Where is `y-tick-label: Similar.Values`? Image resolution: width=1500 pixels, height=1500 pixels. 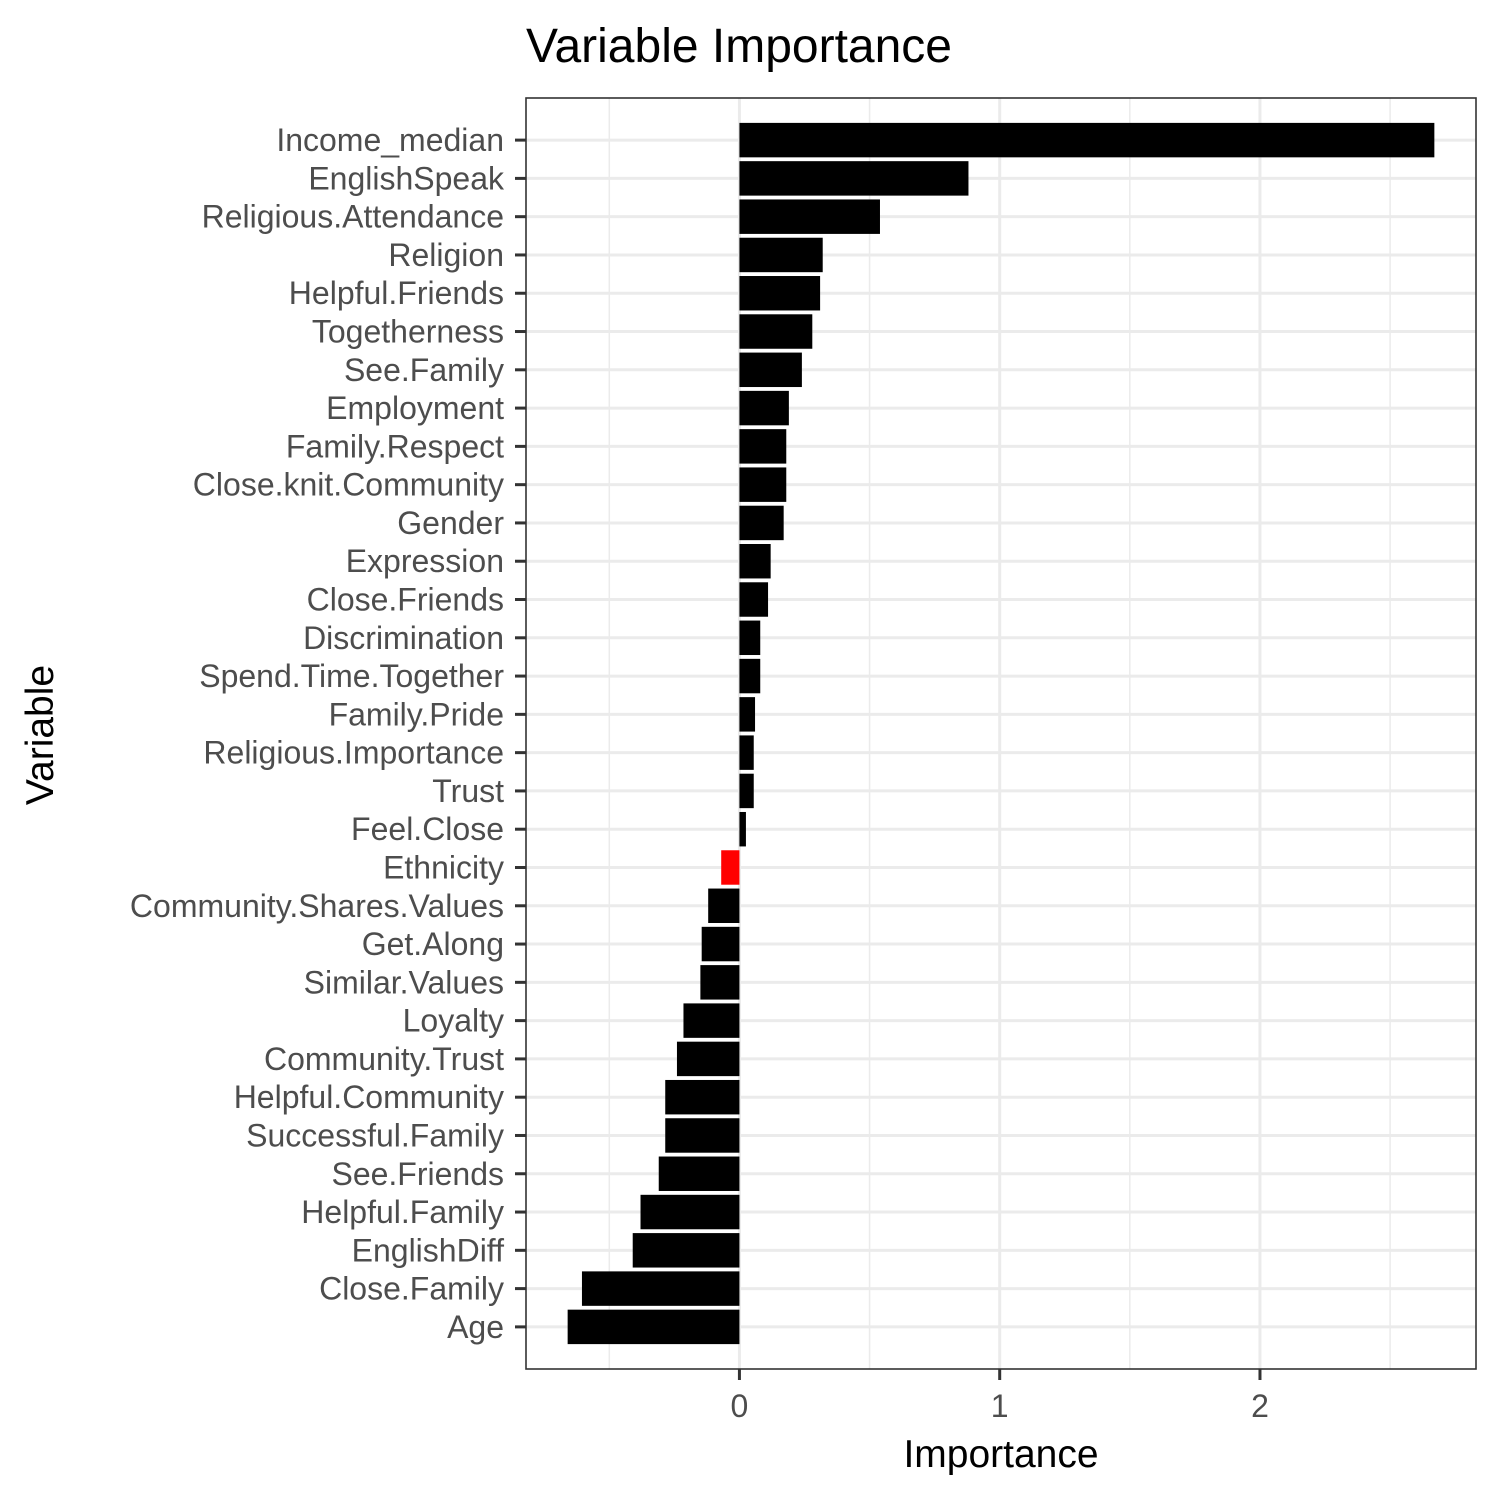
y-tick-label: Similar.Values is located at coordinates (404, 982).